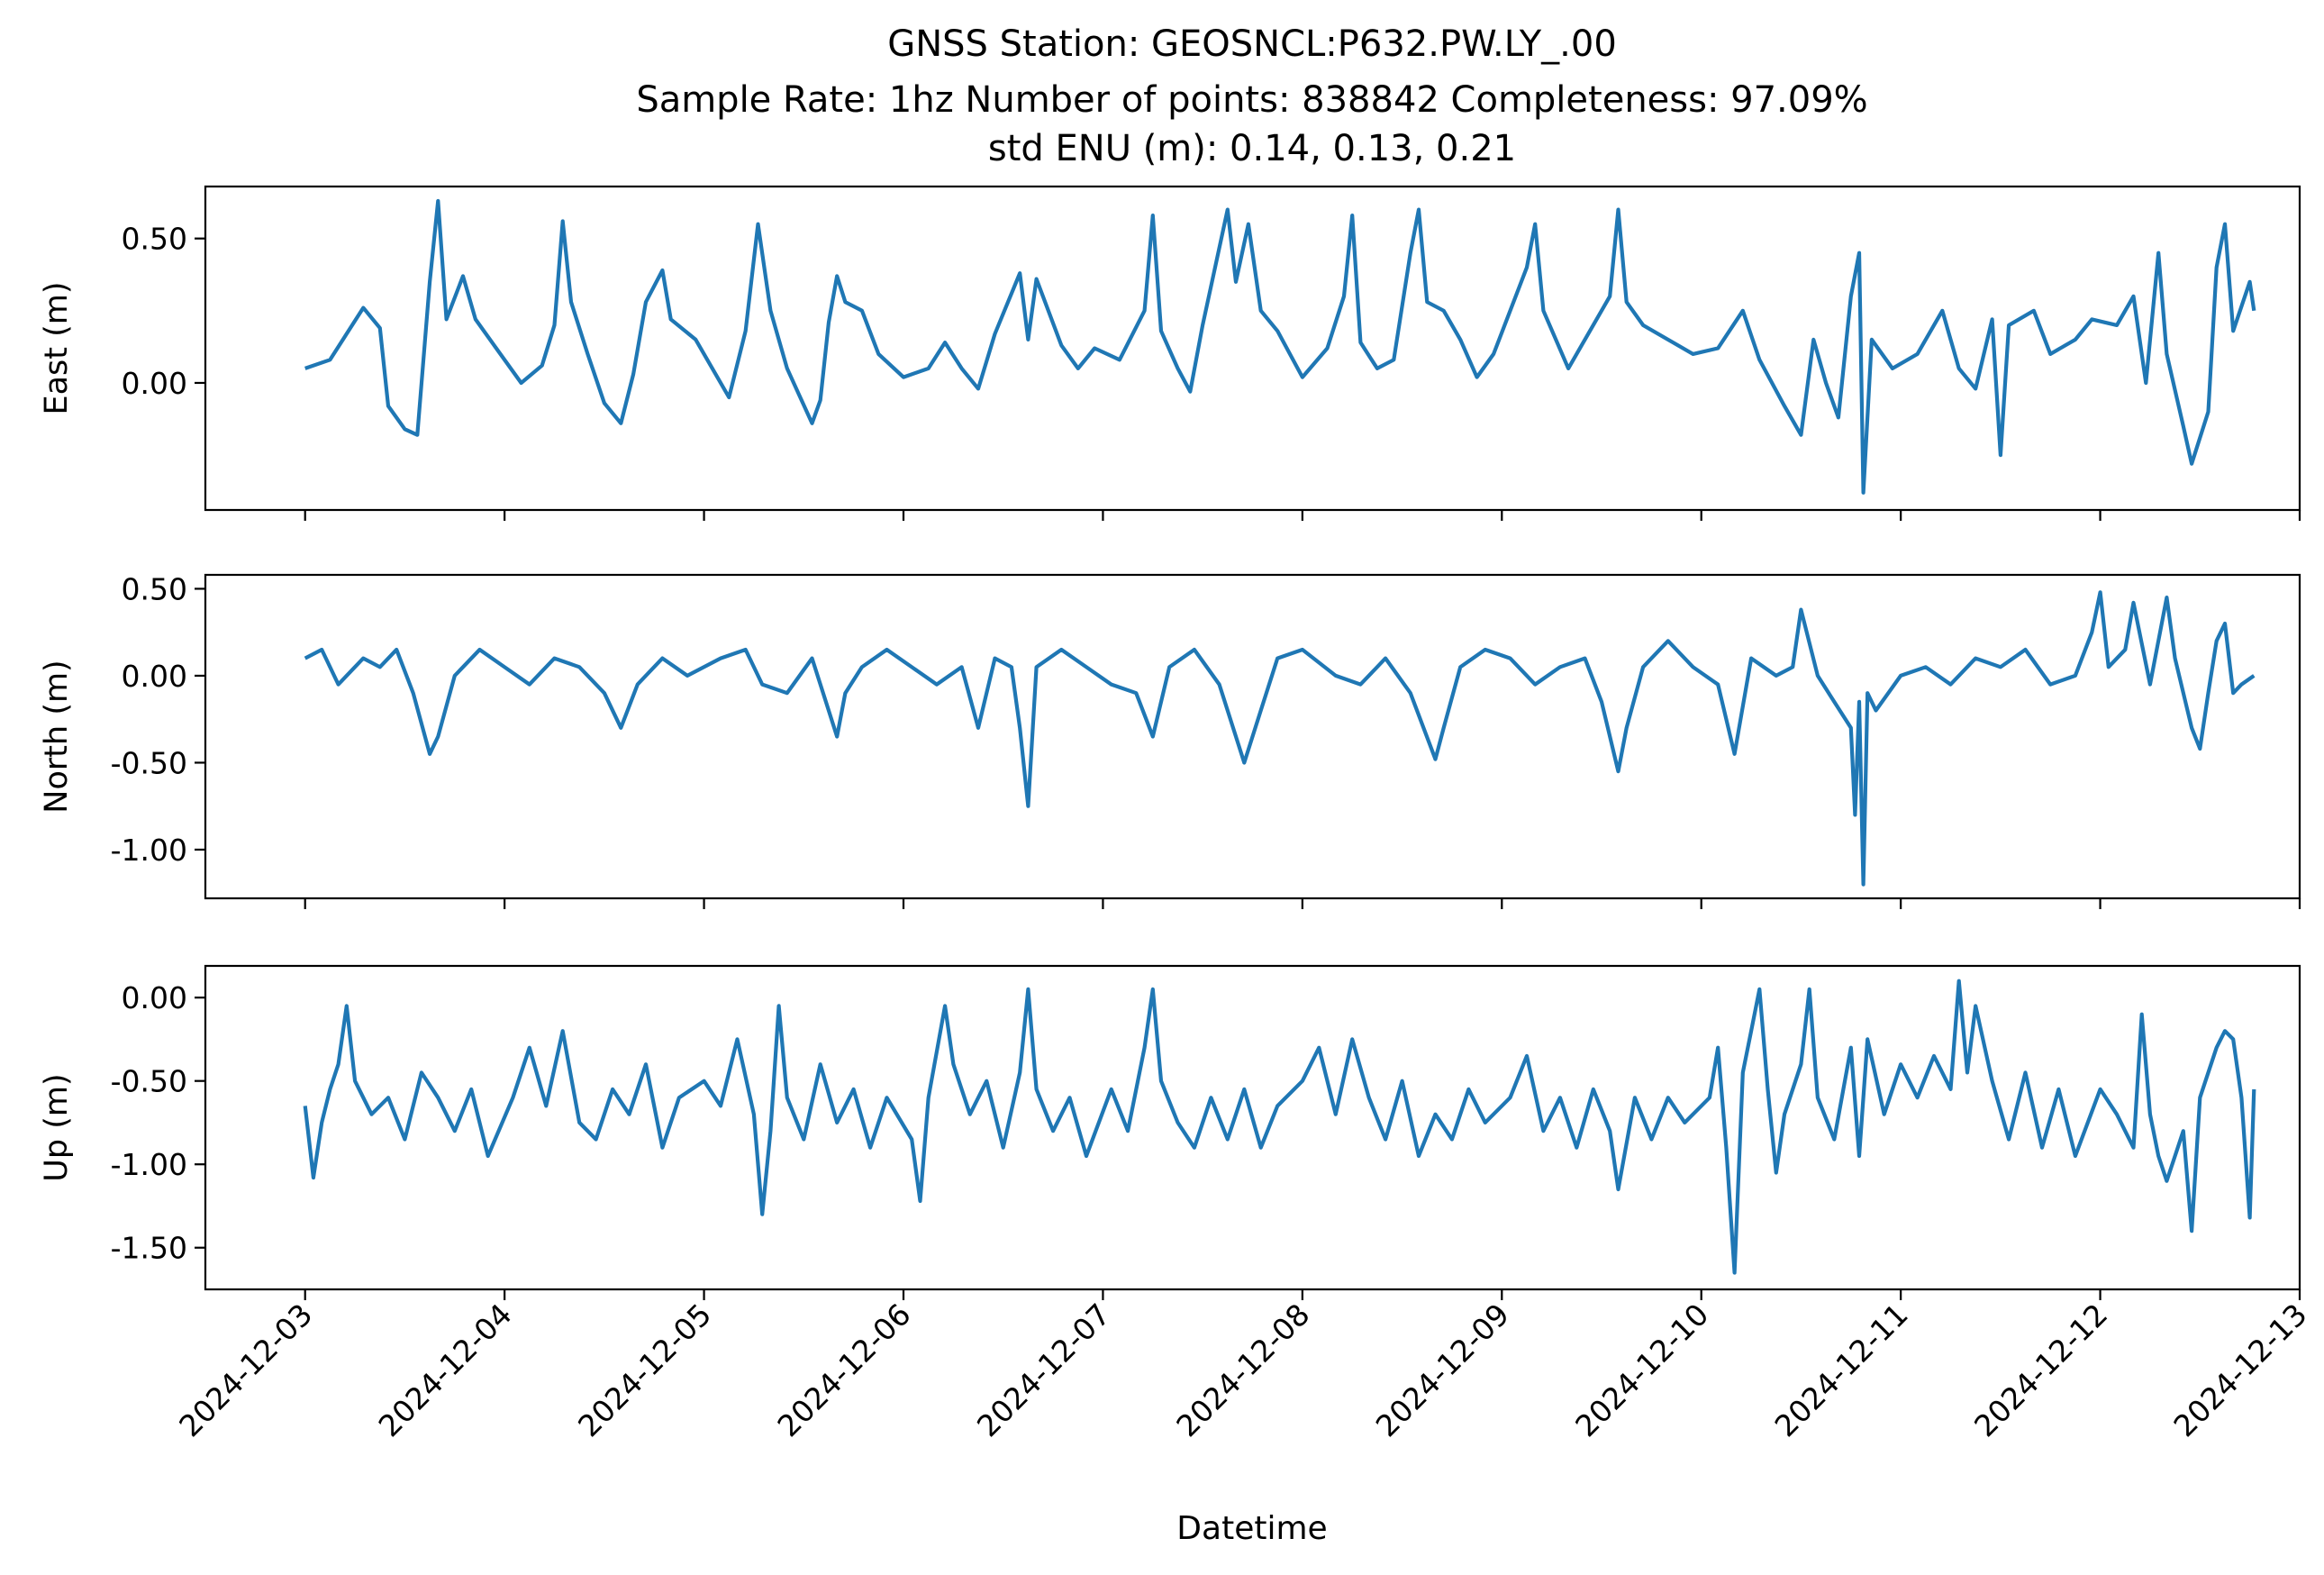 Image resolution: width=2324 pixels, height=1575 pixels. What do you see at coordinates (155, 588) in the screenshot?
I see `y-tick-label-panel-2: 0.50` at bounding box center [155, 588].